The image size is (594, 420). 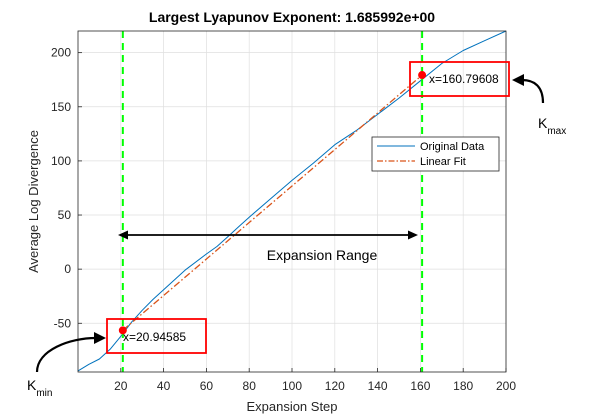 I want to click on y-tick-label-3: 100, so click(x=61, y=161).